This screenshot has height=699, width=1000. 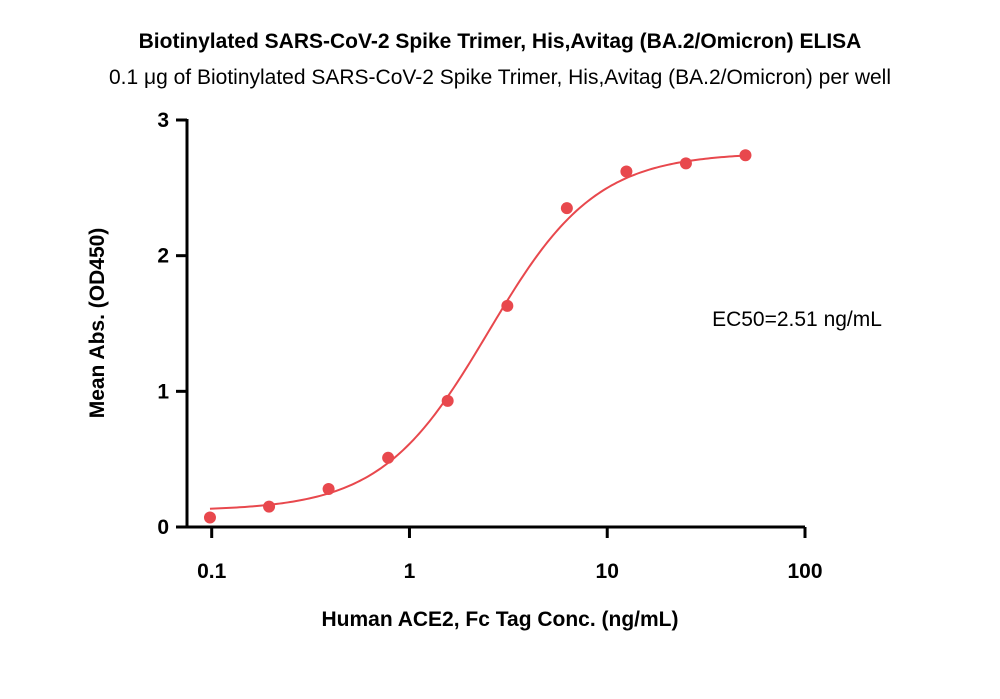 I want to click on x-tick-label: 1, so click(x=410, y=571).